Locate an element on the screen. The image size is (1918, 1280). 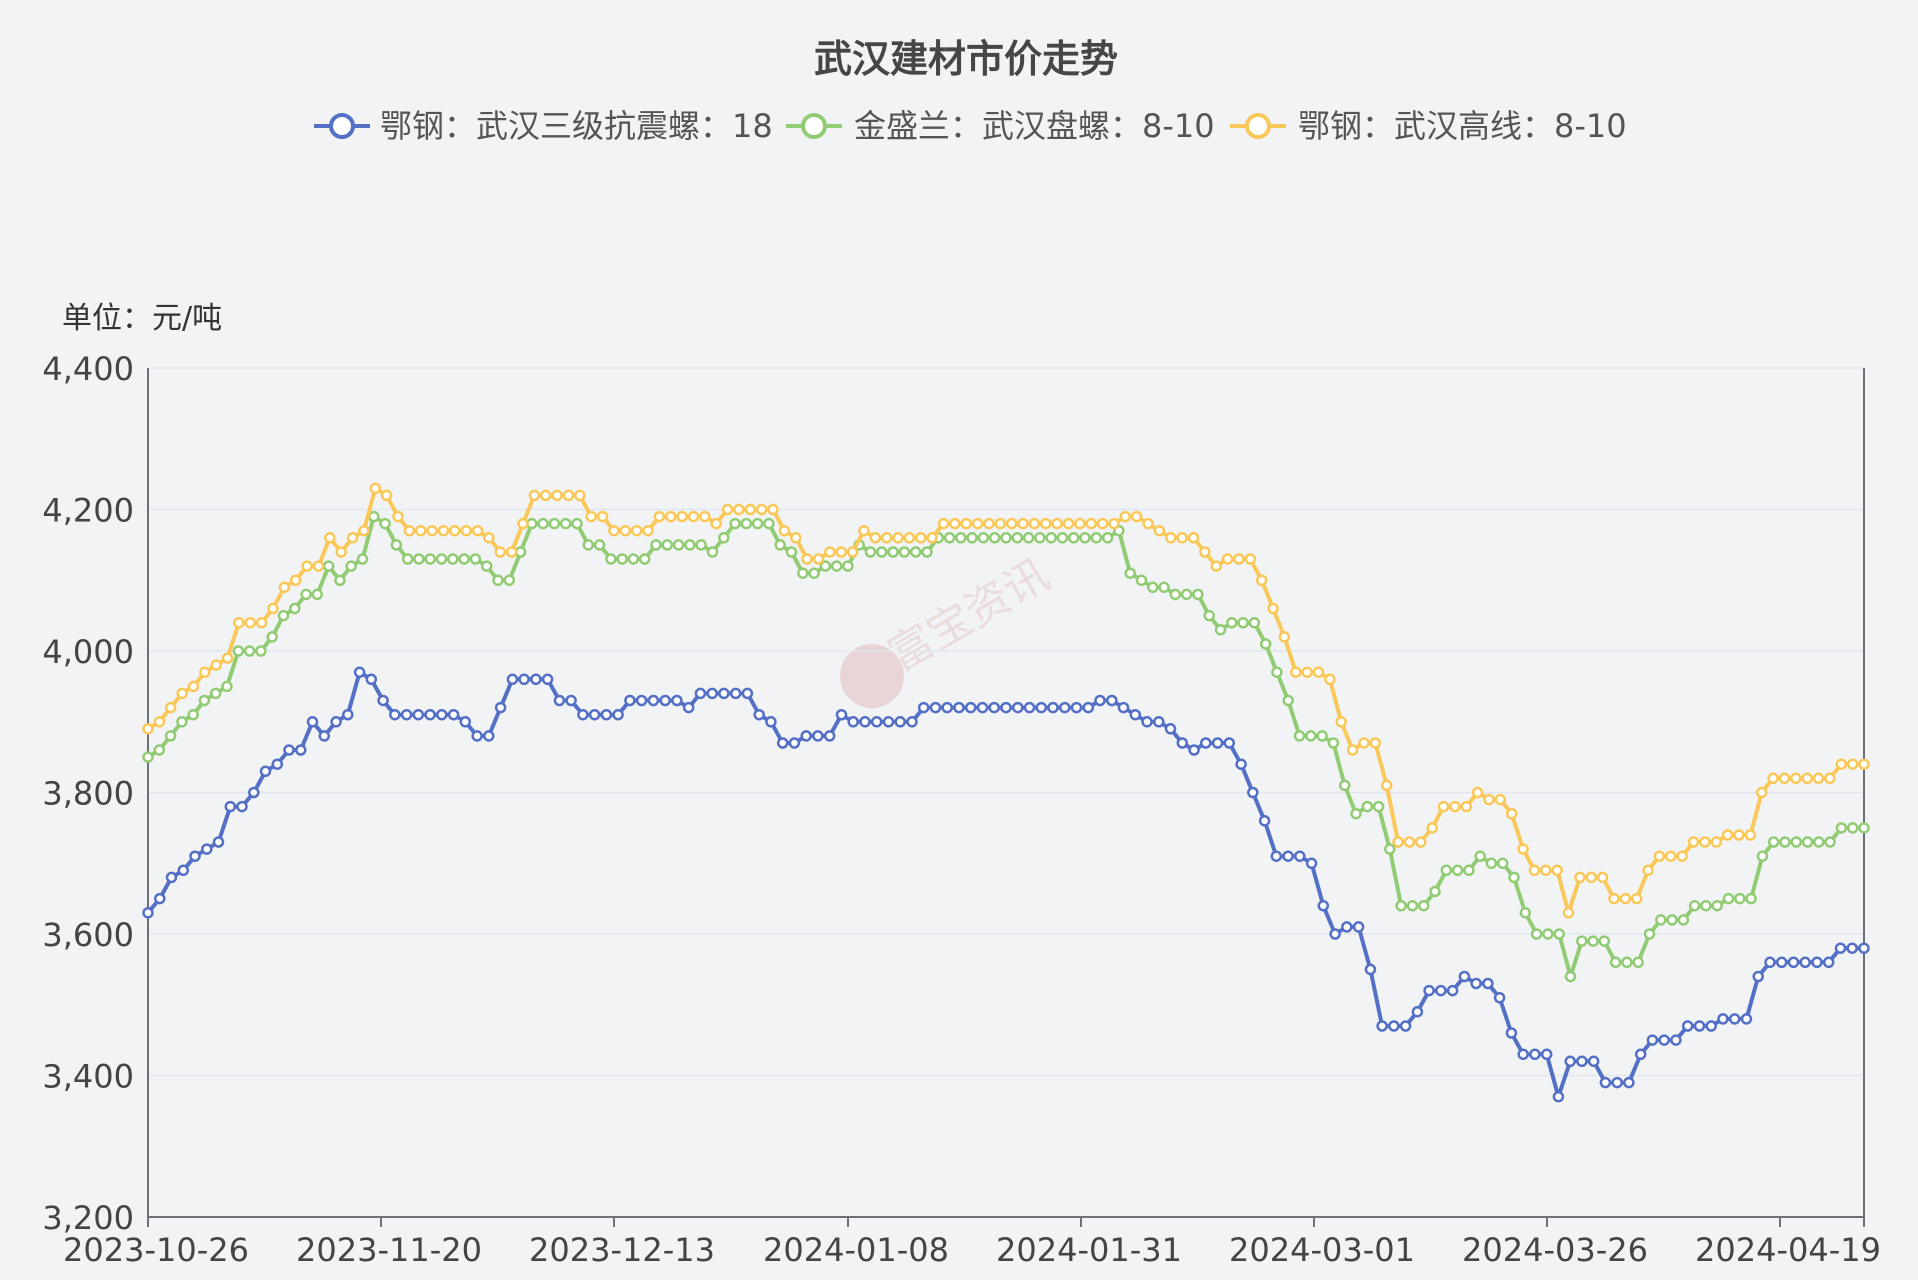
legend-label: 金盛兰：武汉盘螺：8-10 is located at coordinates (1034, 126).